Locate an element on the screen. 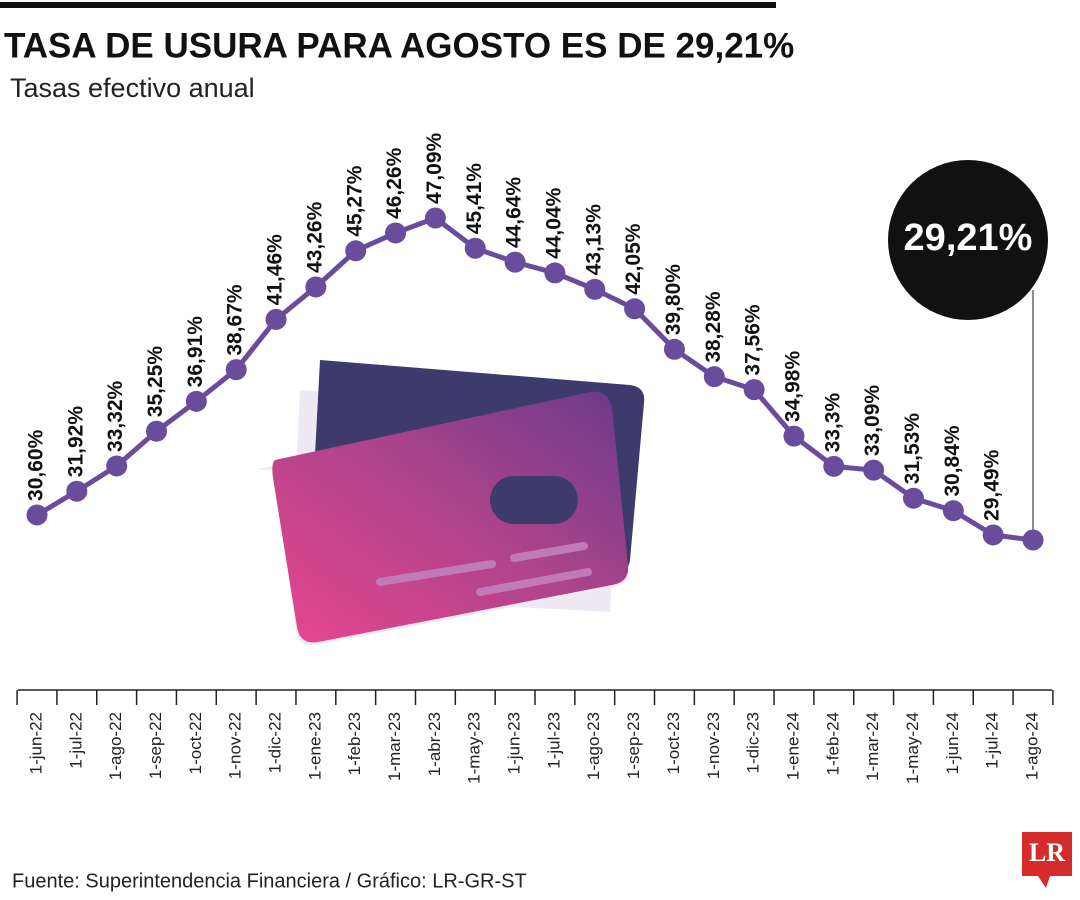  x-tick-label: 1-ago-23 is located at coordinates (593, 746).